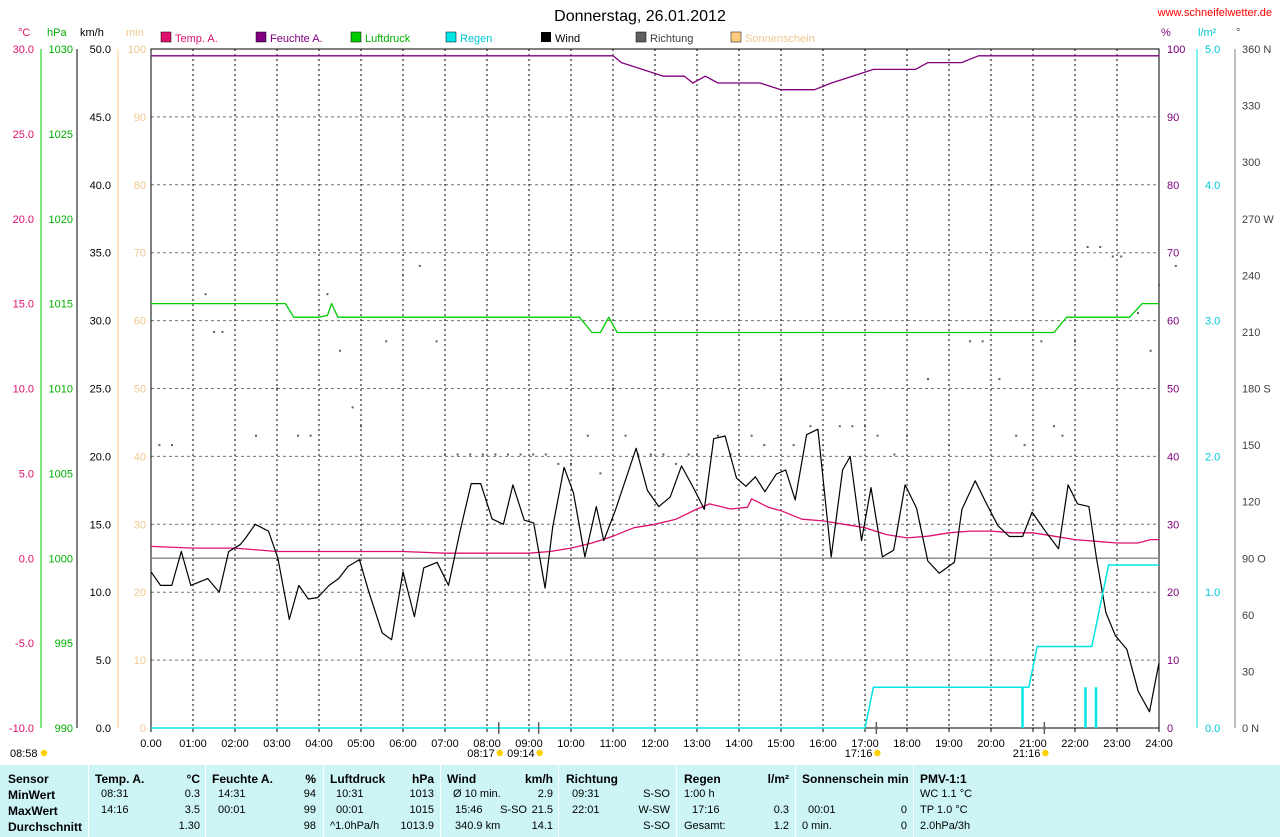  I want to click on pressure-axis-label: 1000, so click(61, 559).